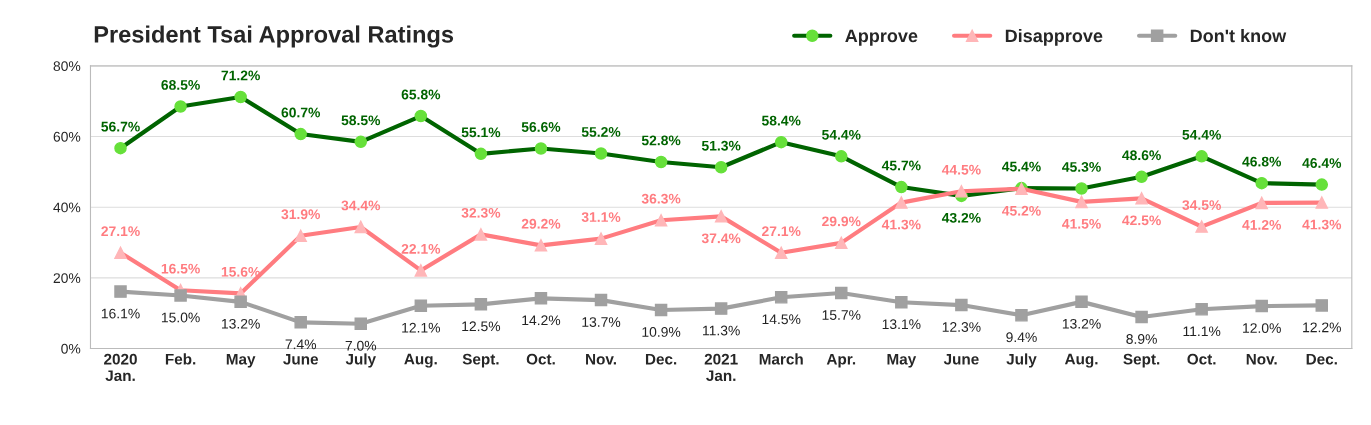 This screenshot has height=425, width=1371. I want to click on data-label: 11.1%, so click(1202, 331).